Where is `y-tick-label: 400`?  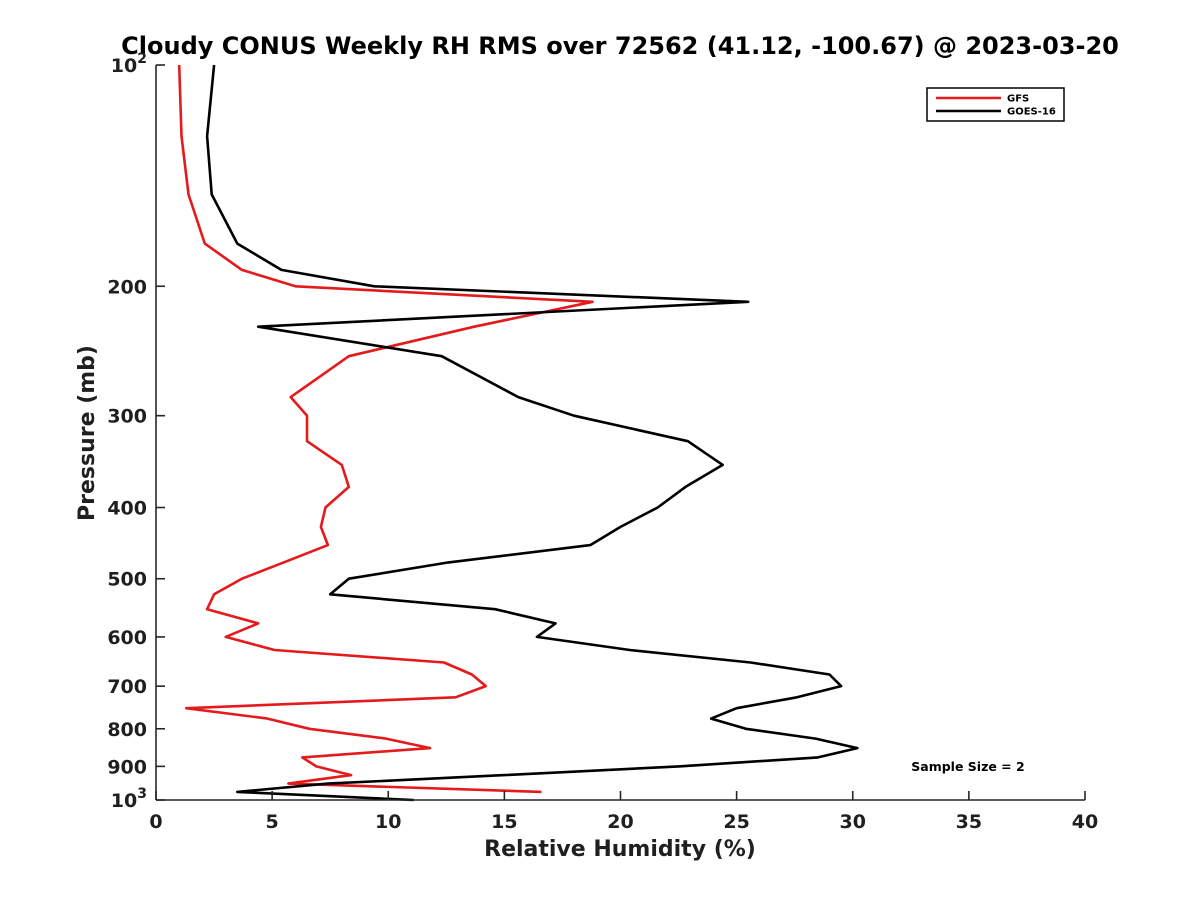
y-tick-label: 400 is located at coordinates (127, 509).